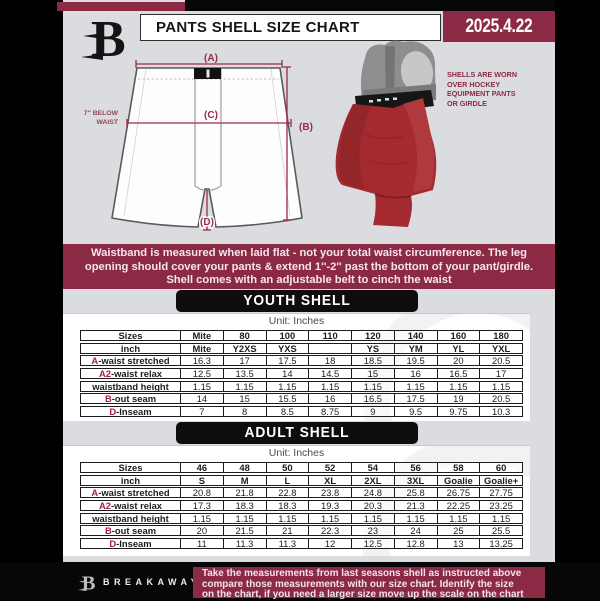 The height and width of the screenshot is (601, 600). What do you see at coordinates (202, 480) in the screenshot?
I see `table-cell: S` at bounding box center [202, 480].